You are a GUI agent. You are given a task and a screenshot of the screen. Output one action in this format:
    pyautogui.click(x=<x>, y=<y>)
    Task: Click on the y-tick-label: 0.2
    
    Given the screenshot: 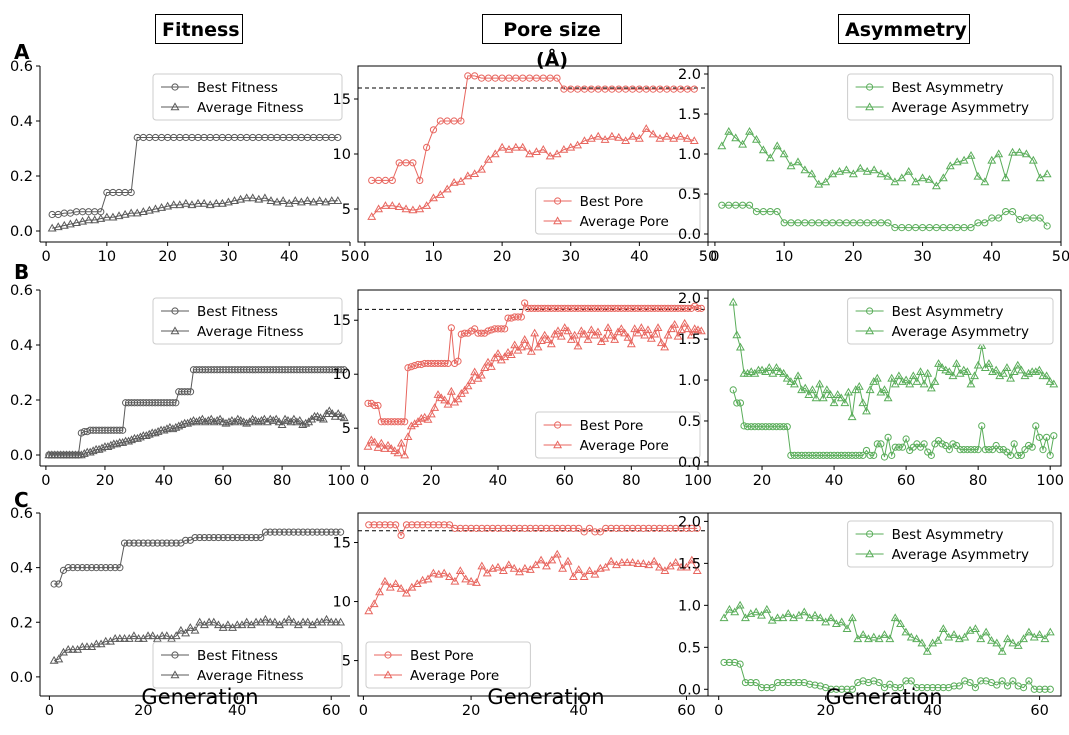 What is the action you would take?
    pyautogui.click(x=21, y=623)
    